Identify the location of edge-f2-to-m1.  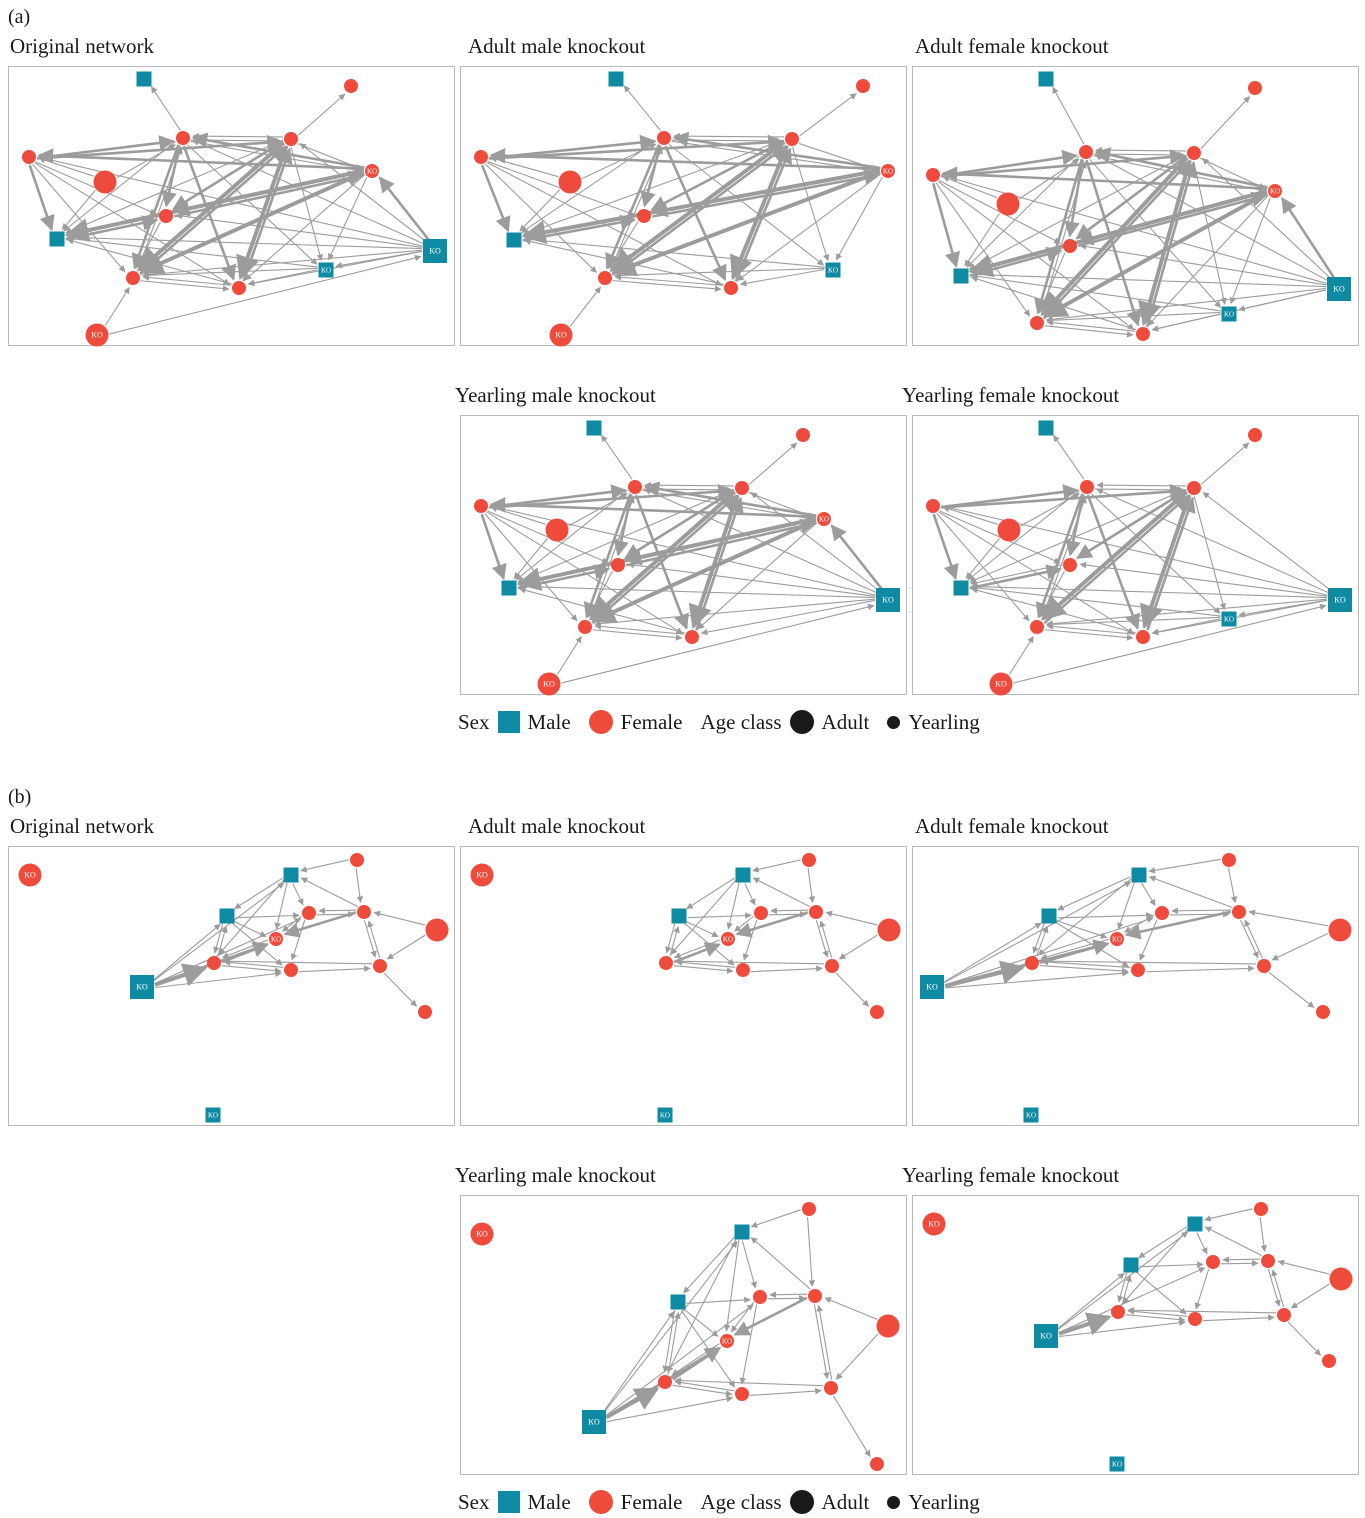
(1068, 115).